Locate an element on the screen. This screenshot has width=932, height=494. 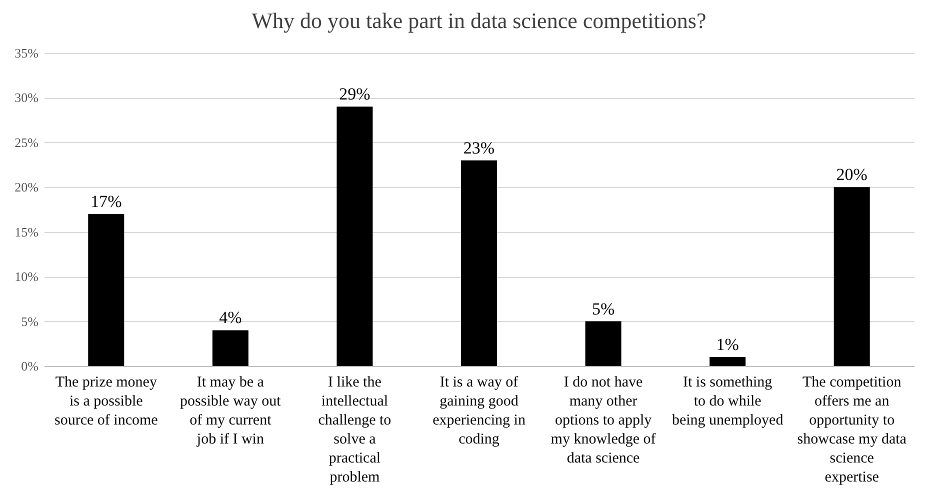
y-tick-label: 20% is located at coordinates (26, 187).